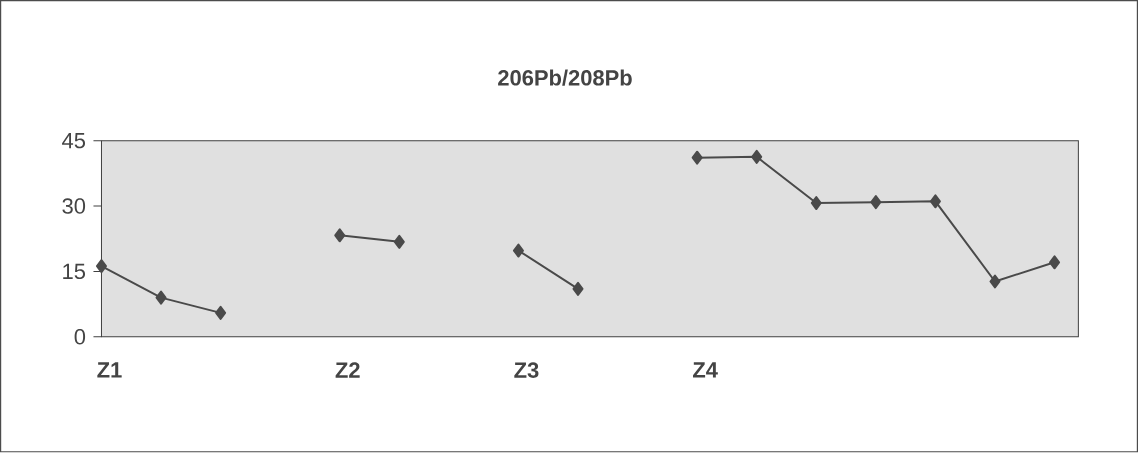  Describe the element at coordinates (74, 141) in the screenshot. I see `y-tick-label: 45` at that location.